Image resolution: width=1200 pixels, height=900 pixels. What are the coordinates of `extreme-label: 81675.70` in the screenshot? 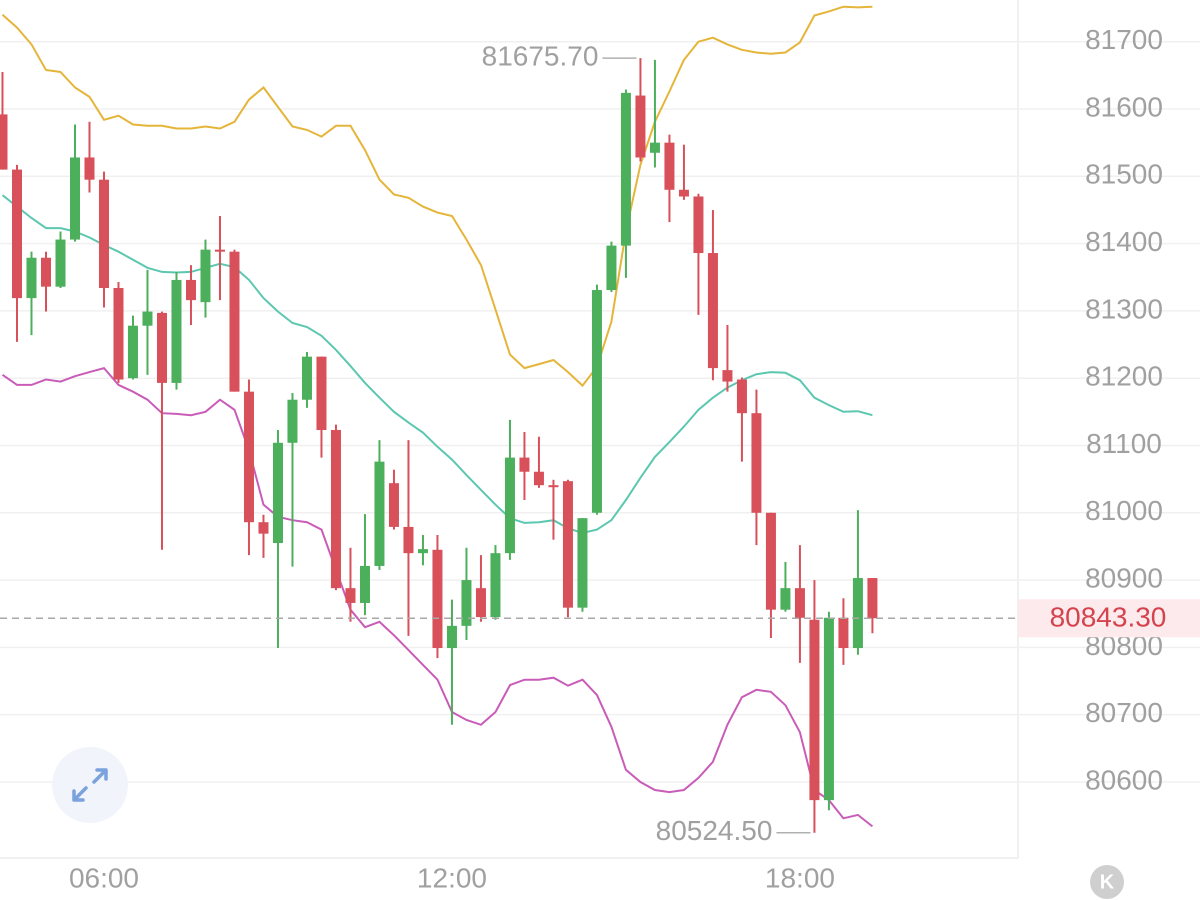 It's located at (540, 55).